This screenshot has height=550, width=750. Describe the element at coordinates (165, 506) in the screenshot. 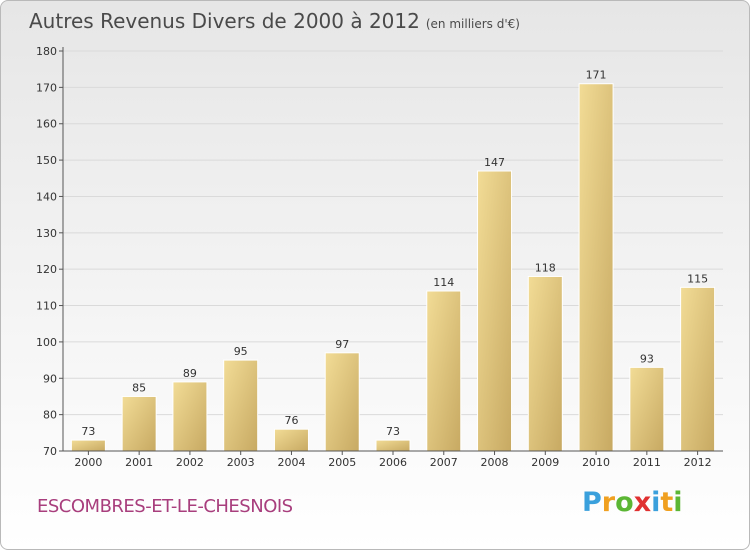

I see `commune-name: ESCOMBRES-ET-LE-CHESNOIS` at that location.